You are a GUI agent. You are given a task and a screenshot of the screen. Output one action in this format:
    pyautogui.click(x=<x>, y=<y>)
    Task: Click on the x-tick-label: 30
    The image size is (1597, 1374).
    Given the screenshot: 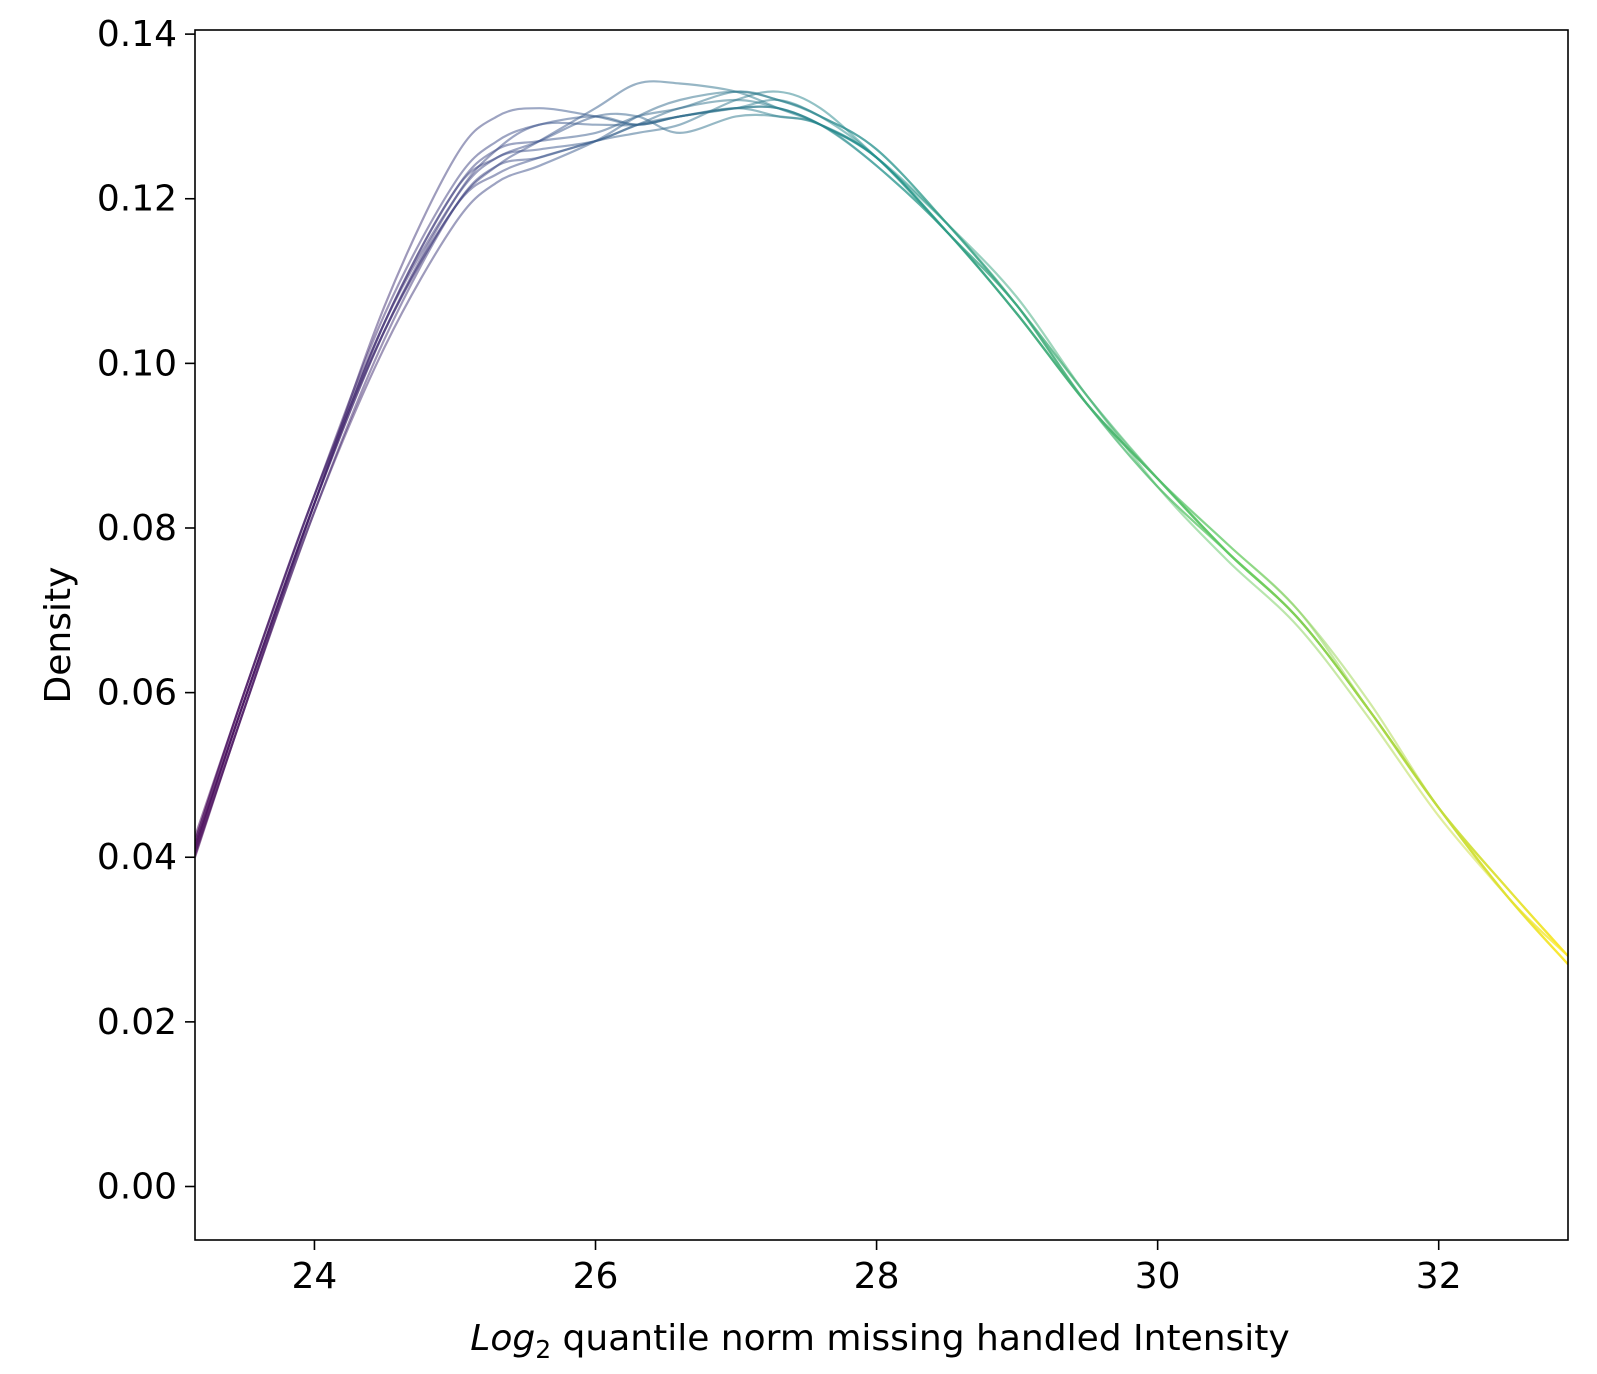 What is the action you would take?
    pyautogui.click(x=1158, y=1276)
    